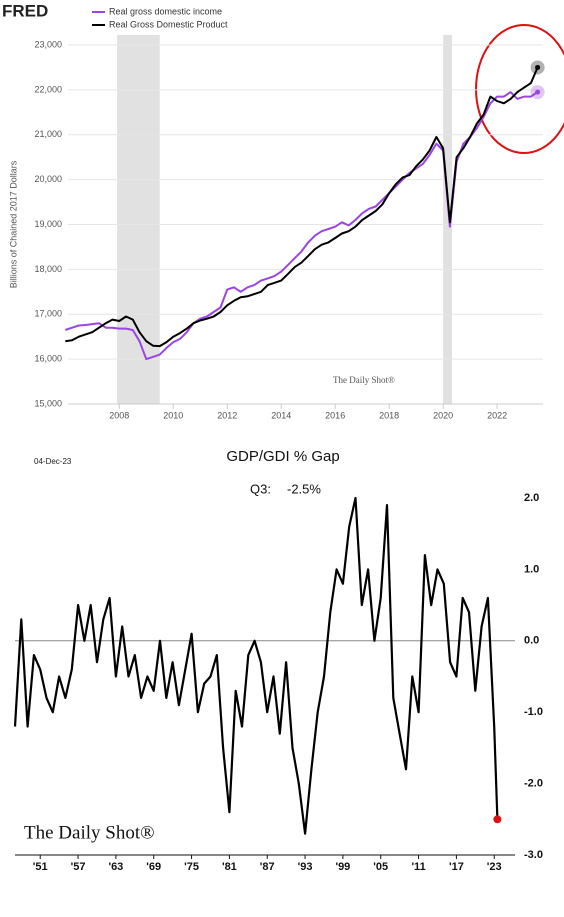 Image resolution: width=564 pixels, height=917 pixels. I want to click on x-tick-label: '99, so click(342, 867).